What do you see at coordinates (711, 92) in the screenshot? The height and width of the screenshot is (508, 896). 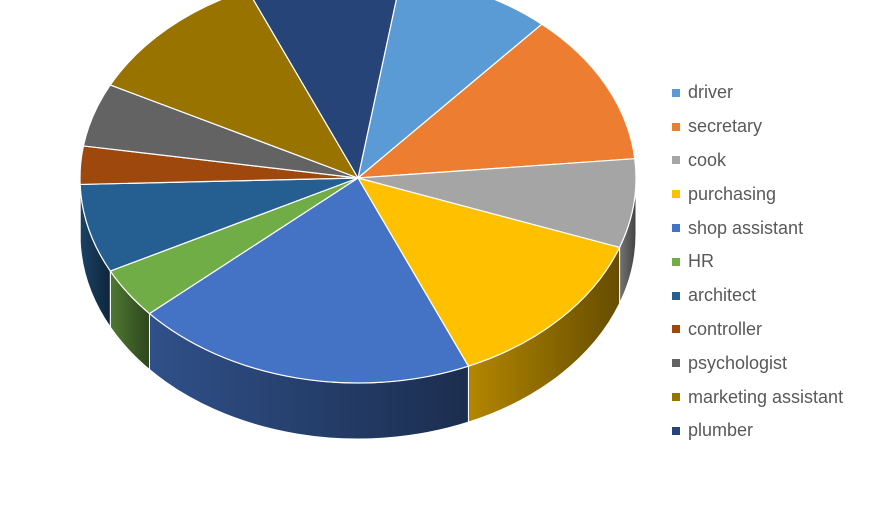 I see `legend-label: driver` at bounding box center [711, 92].